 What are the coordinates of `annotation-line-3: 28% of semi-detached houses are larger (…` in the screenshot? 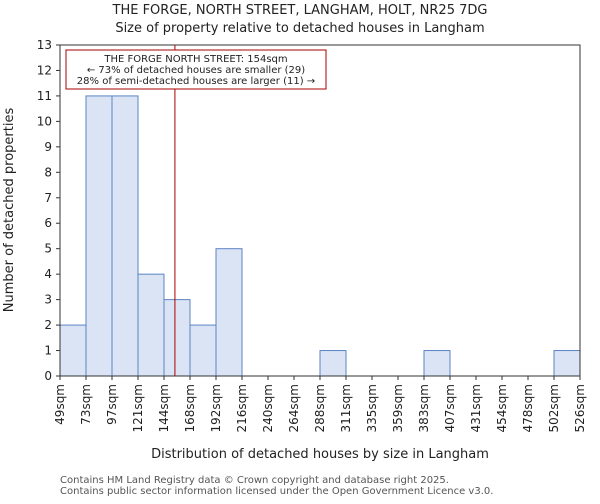 It's located at (196, 81).